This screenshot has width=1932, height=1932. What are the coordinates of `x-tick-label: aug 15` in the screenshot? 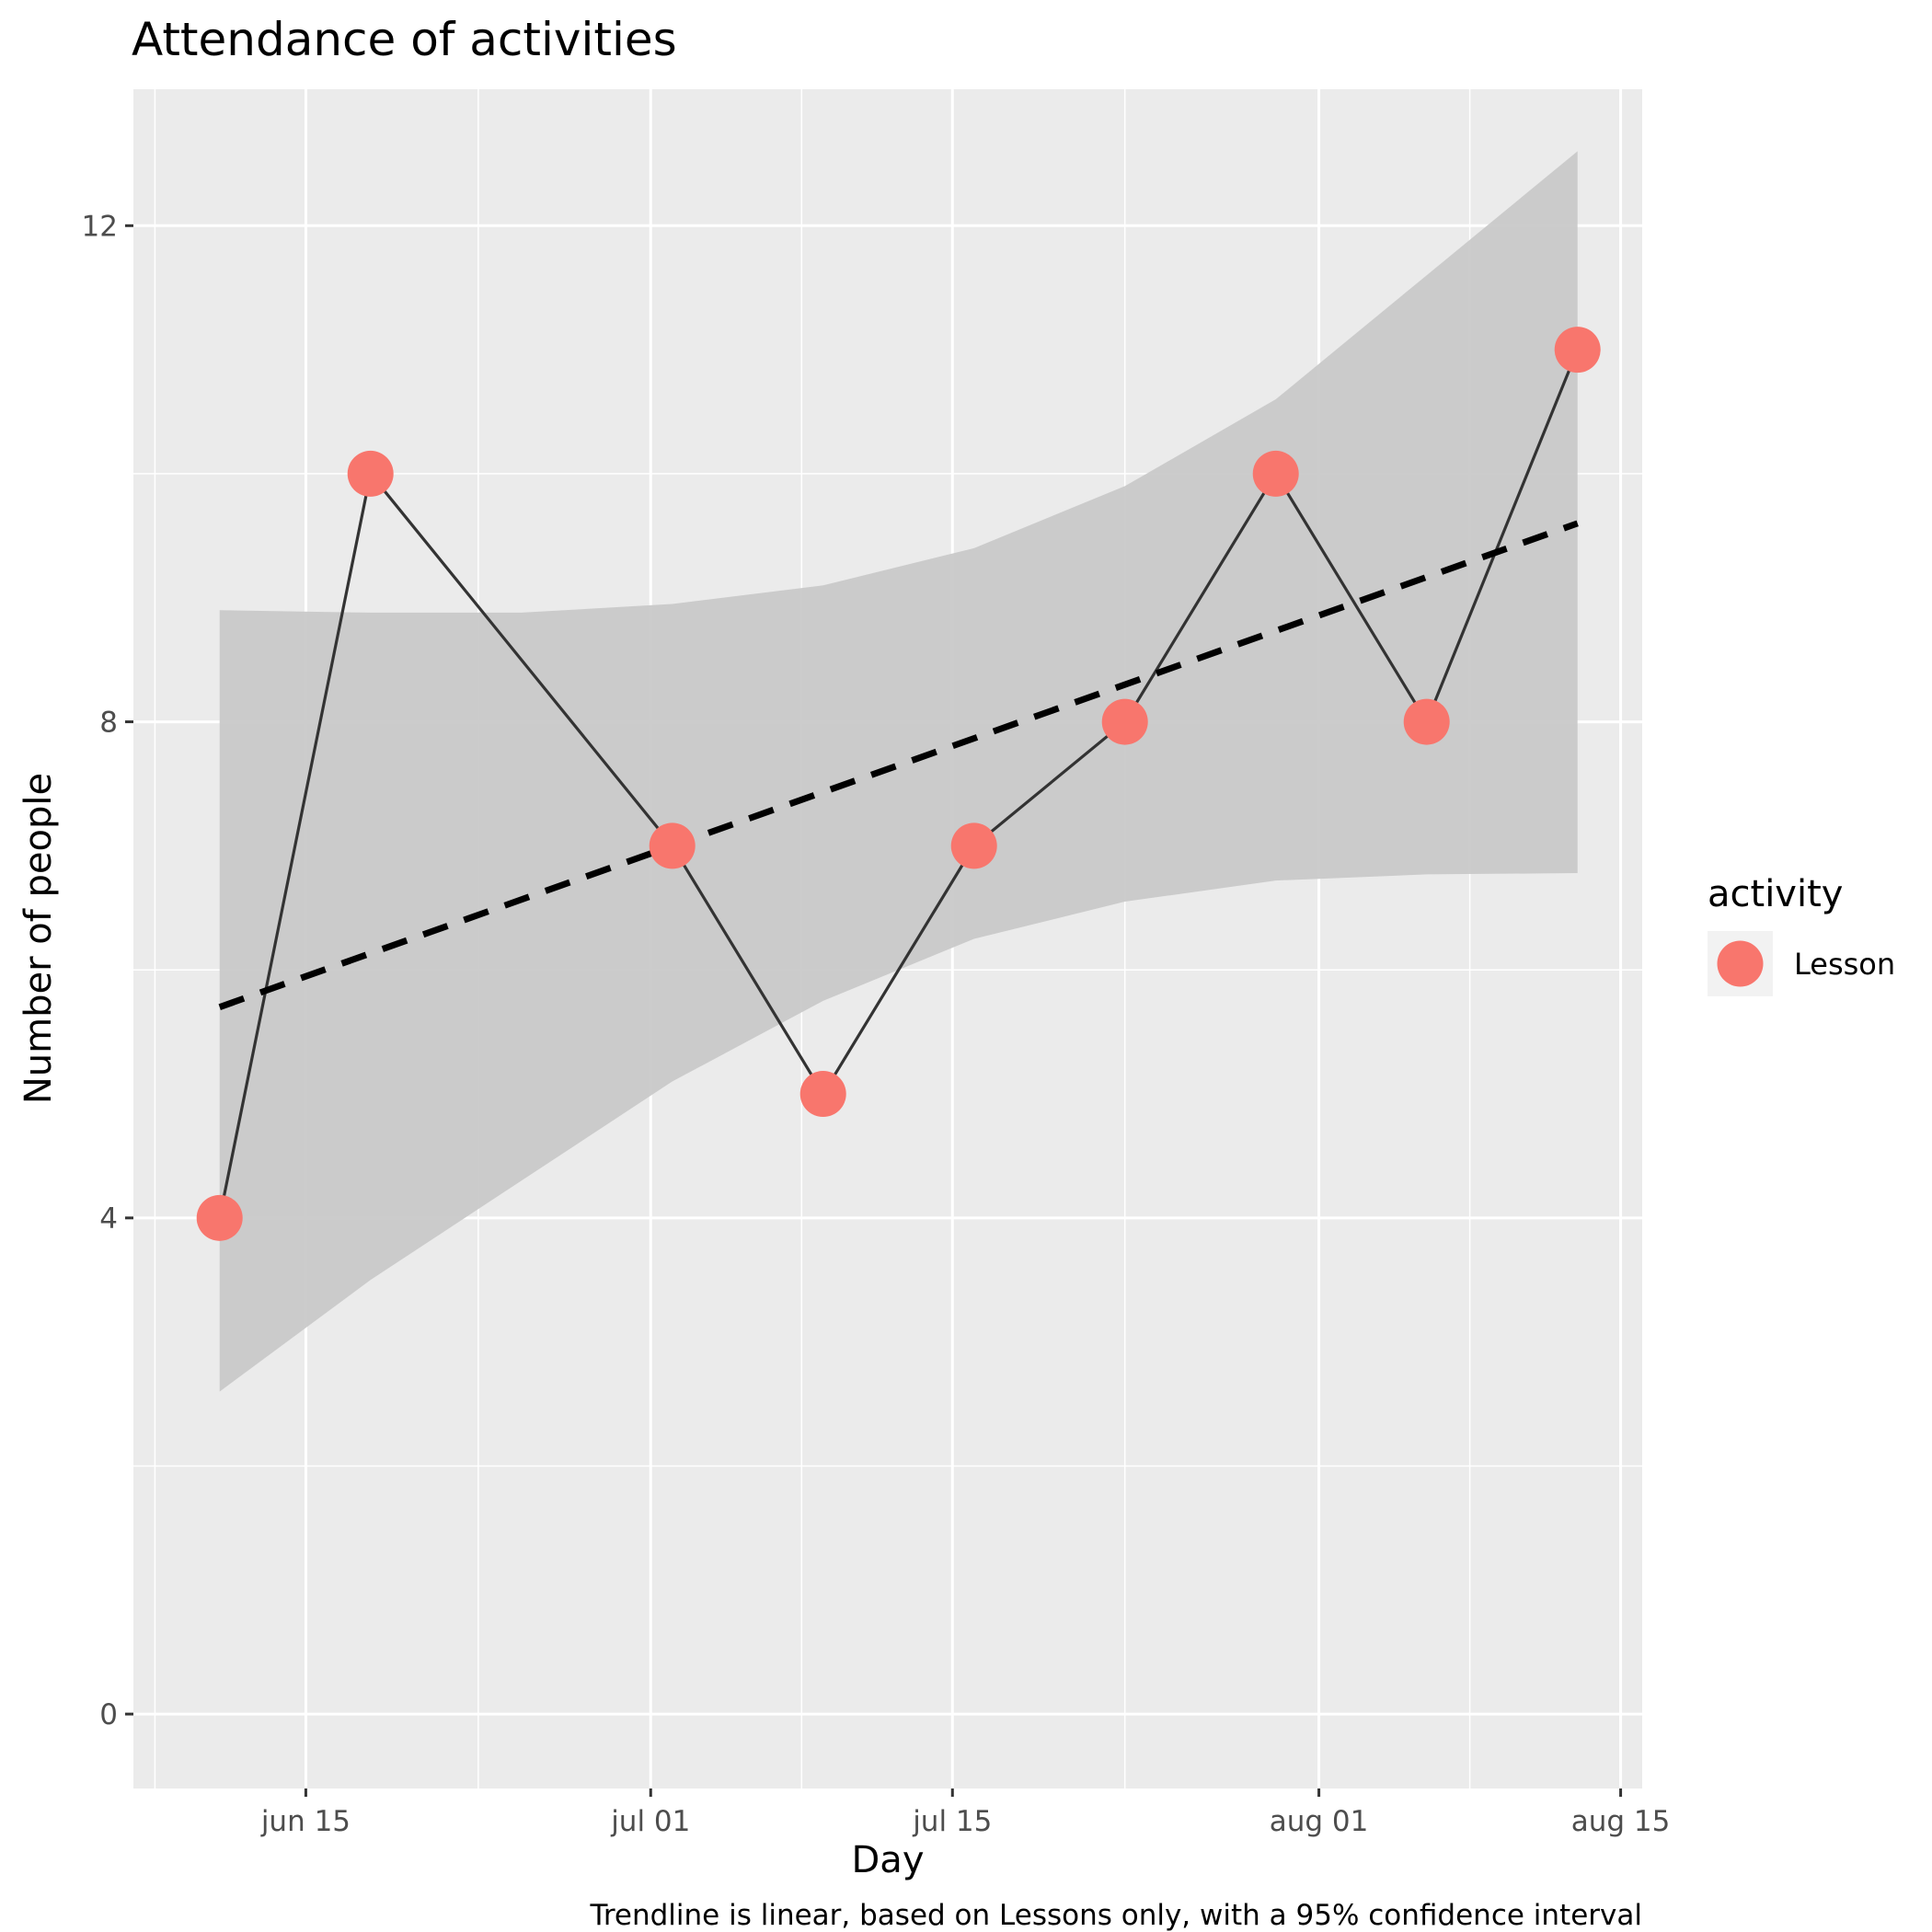 It's located at (1621, 1821).